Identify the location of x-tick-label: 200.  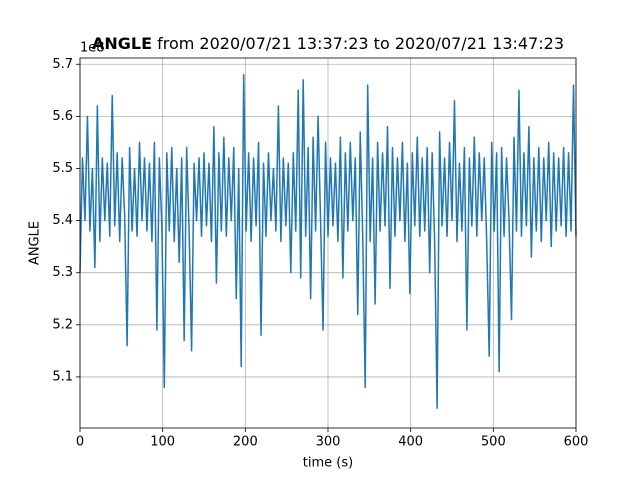
(245, 442).